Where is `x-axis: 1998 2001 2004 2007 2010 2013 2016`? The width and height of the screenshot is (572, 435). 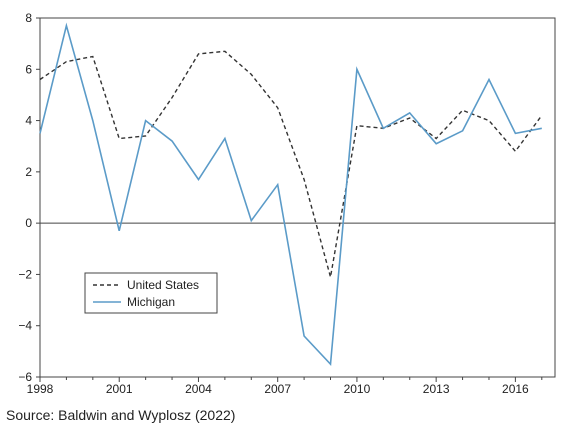 x-axis: 1998 2001 2004 2007 2010 2013 2016 is located at coordinates (284, 386).